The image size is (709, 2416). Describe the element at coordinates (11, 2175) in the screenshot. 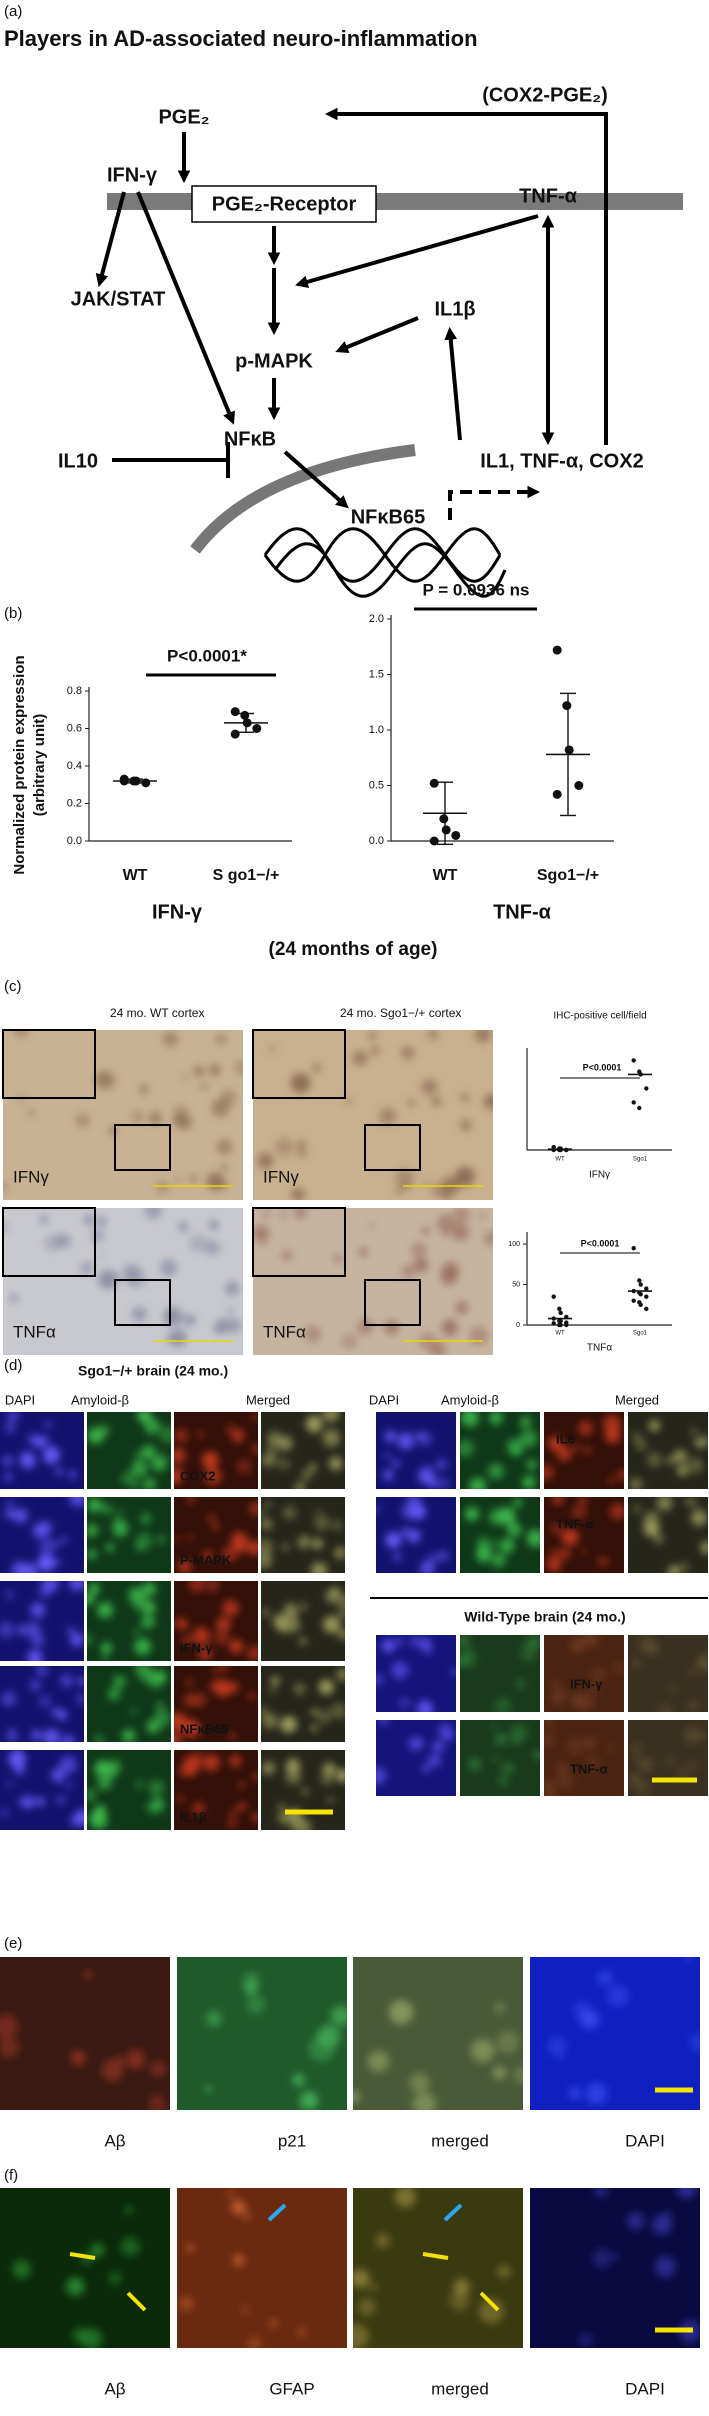

I see `panel-label: (f)` at that location.